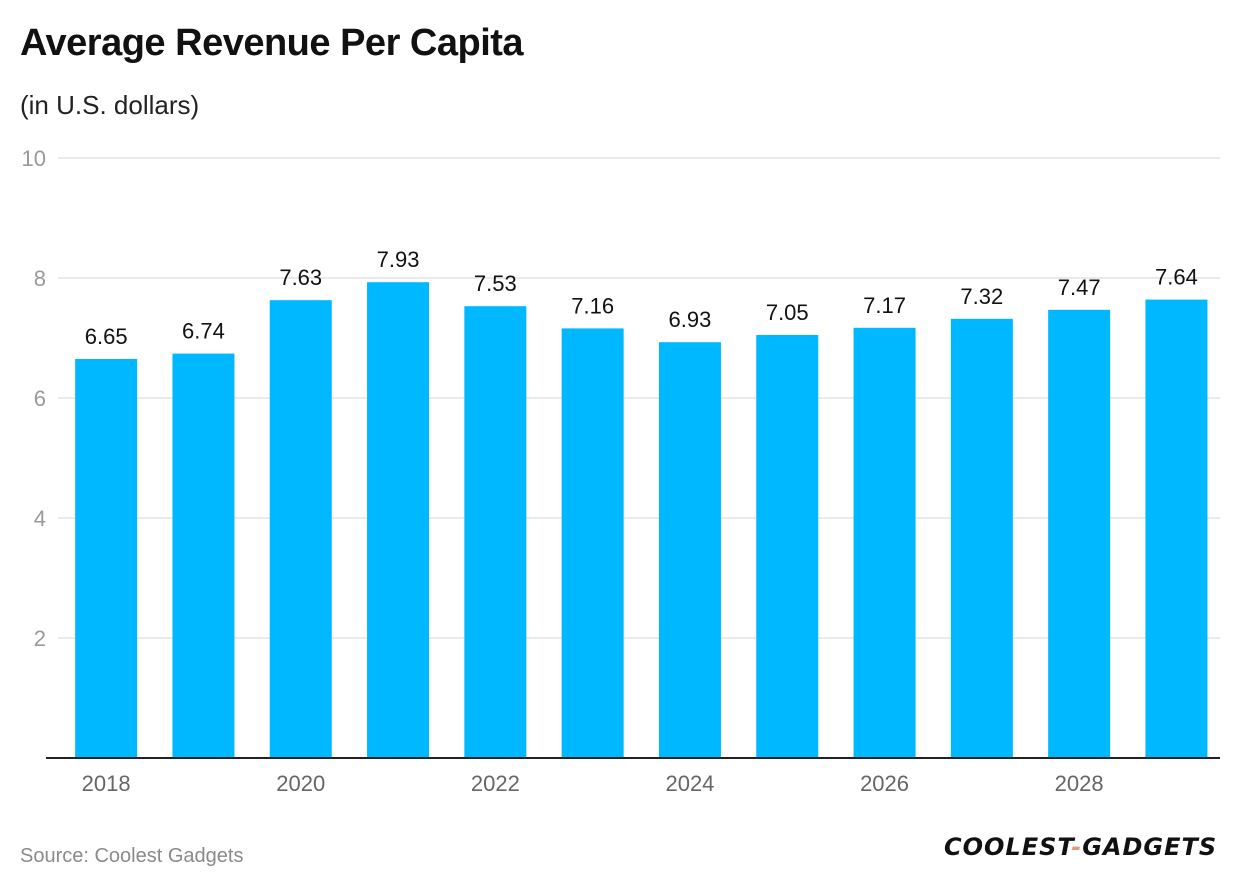 Image resolution: width=1240 pixels, height=890 pixels. What do you see at coordinates (40, 638) in the screenshot?
I see `y-tick-label: 2` at bounding box center [40, 638].